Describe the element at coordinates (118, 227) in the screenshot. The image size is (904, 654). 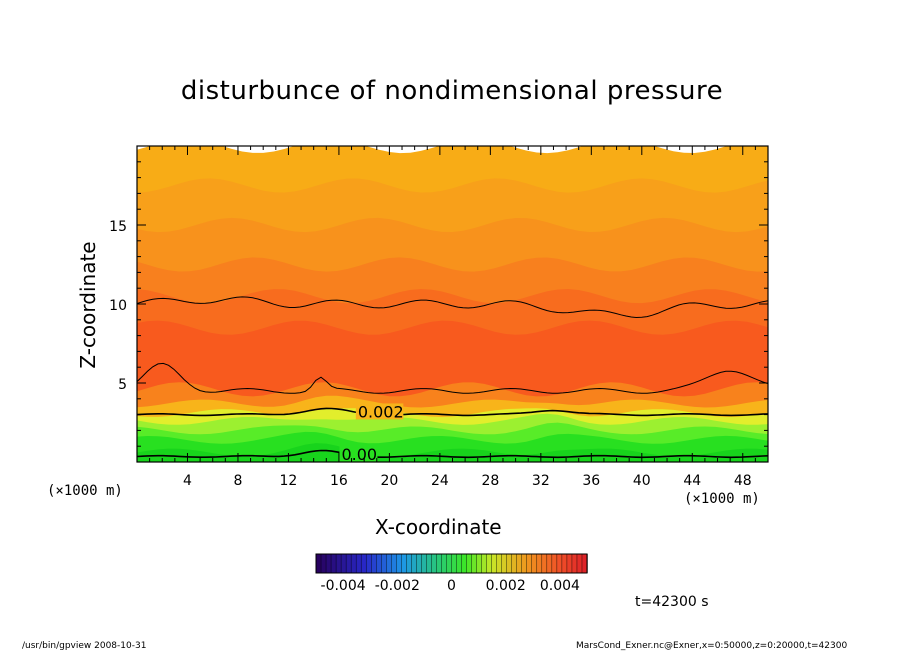
I see `y-tick-label: 15` at that location.